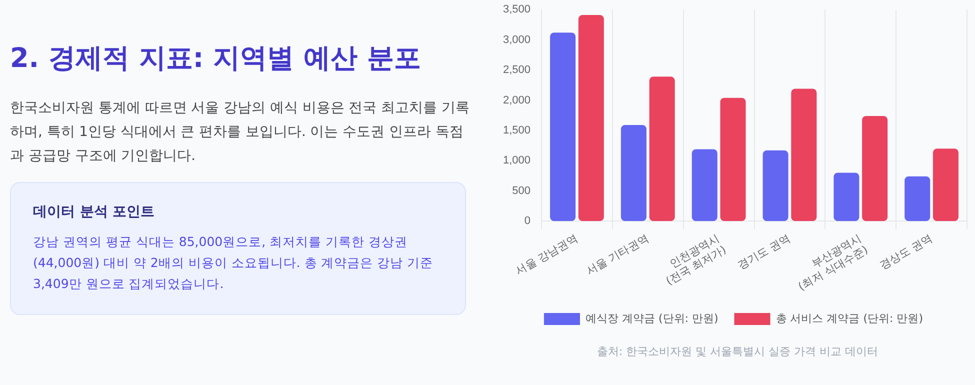 This screenshot has height=385, width=975. I want to click on source-note: 출처: 한국소비자원 및 서울특별시 실증 가격 비교 데이터, so click(738, 351).